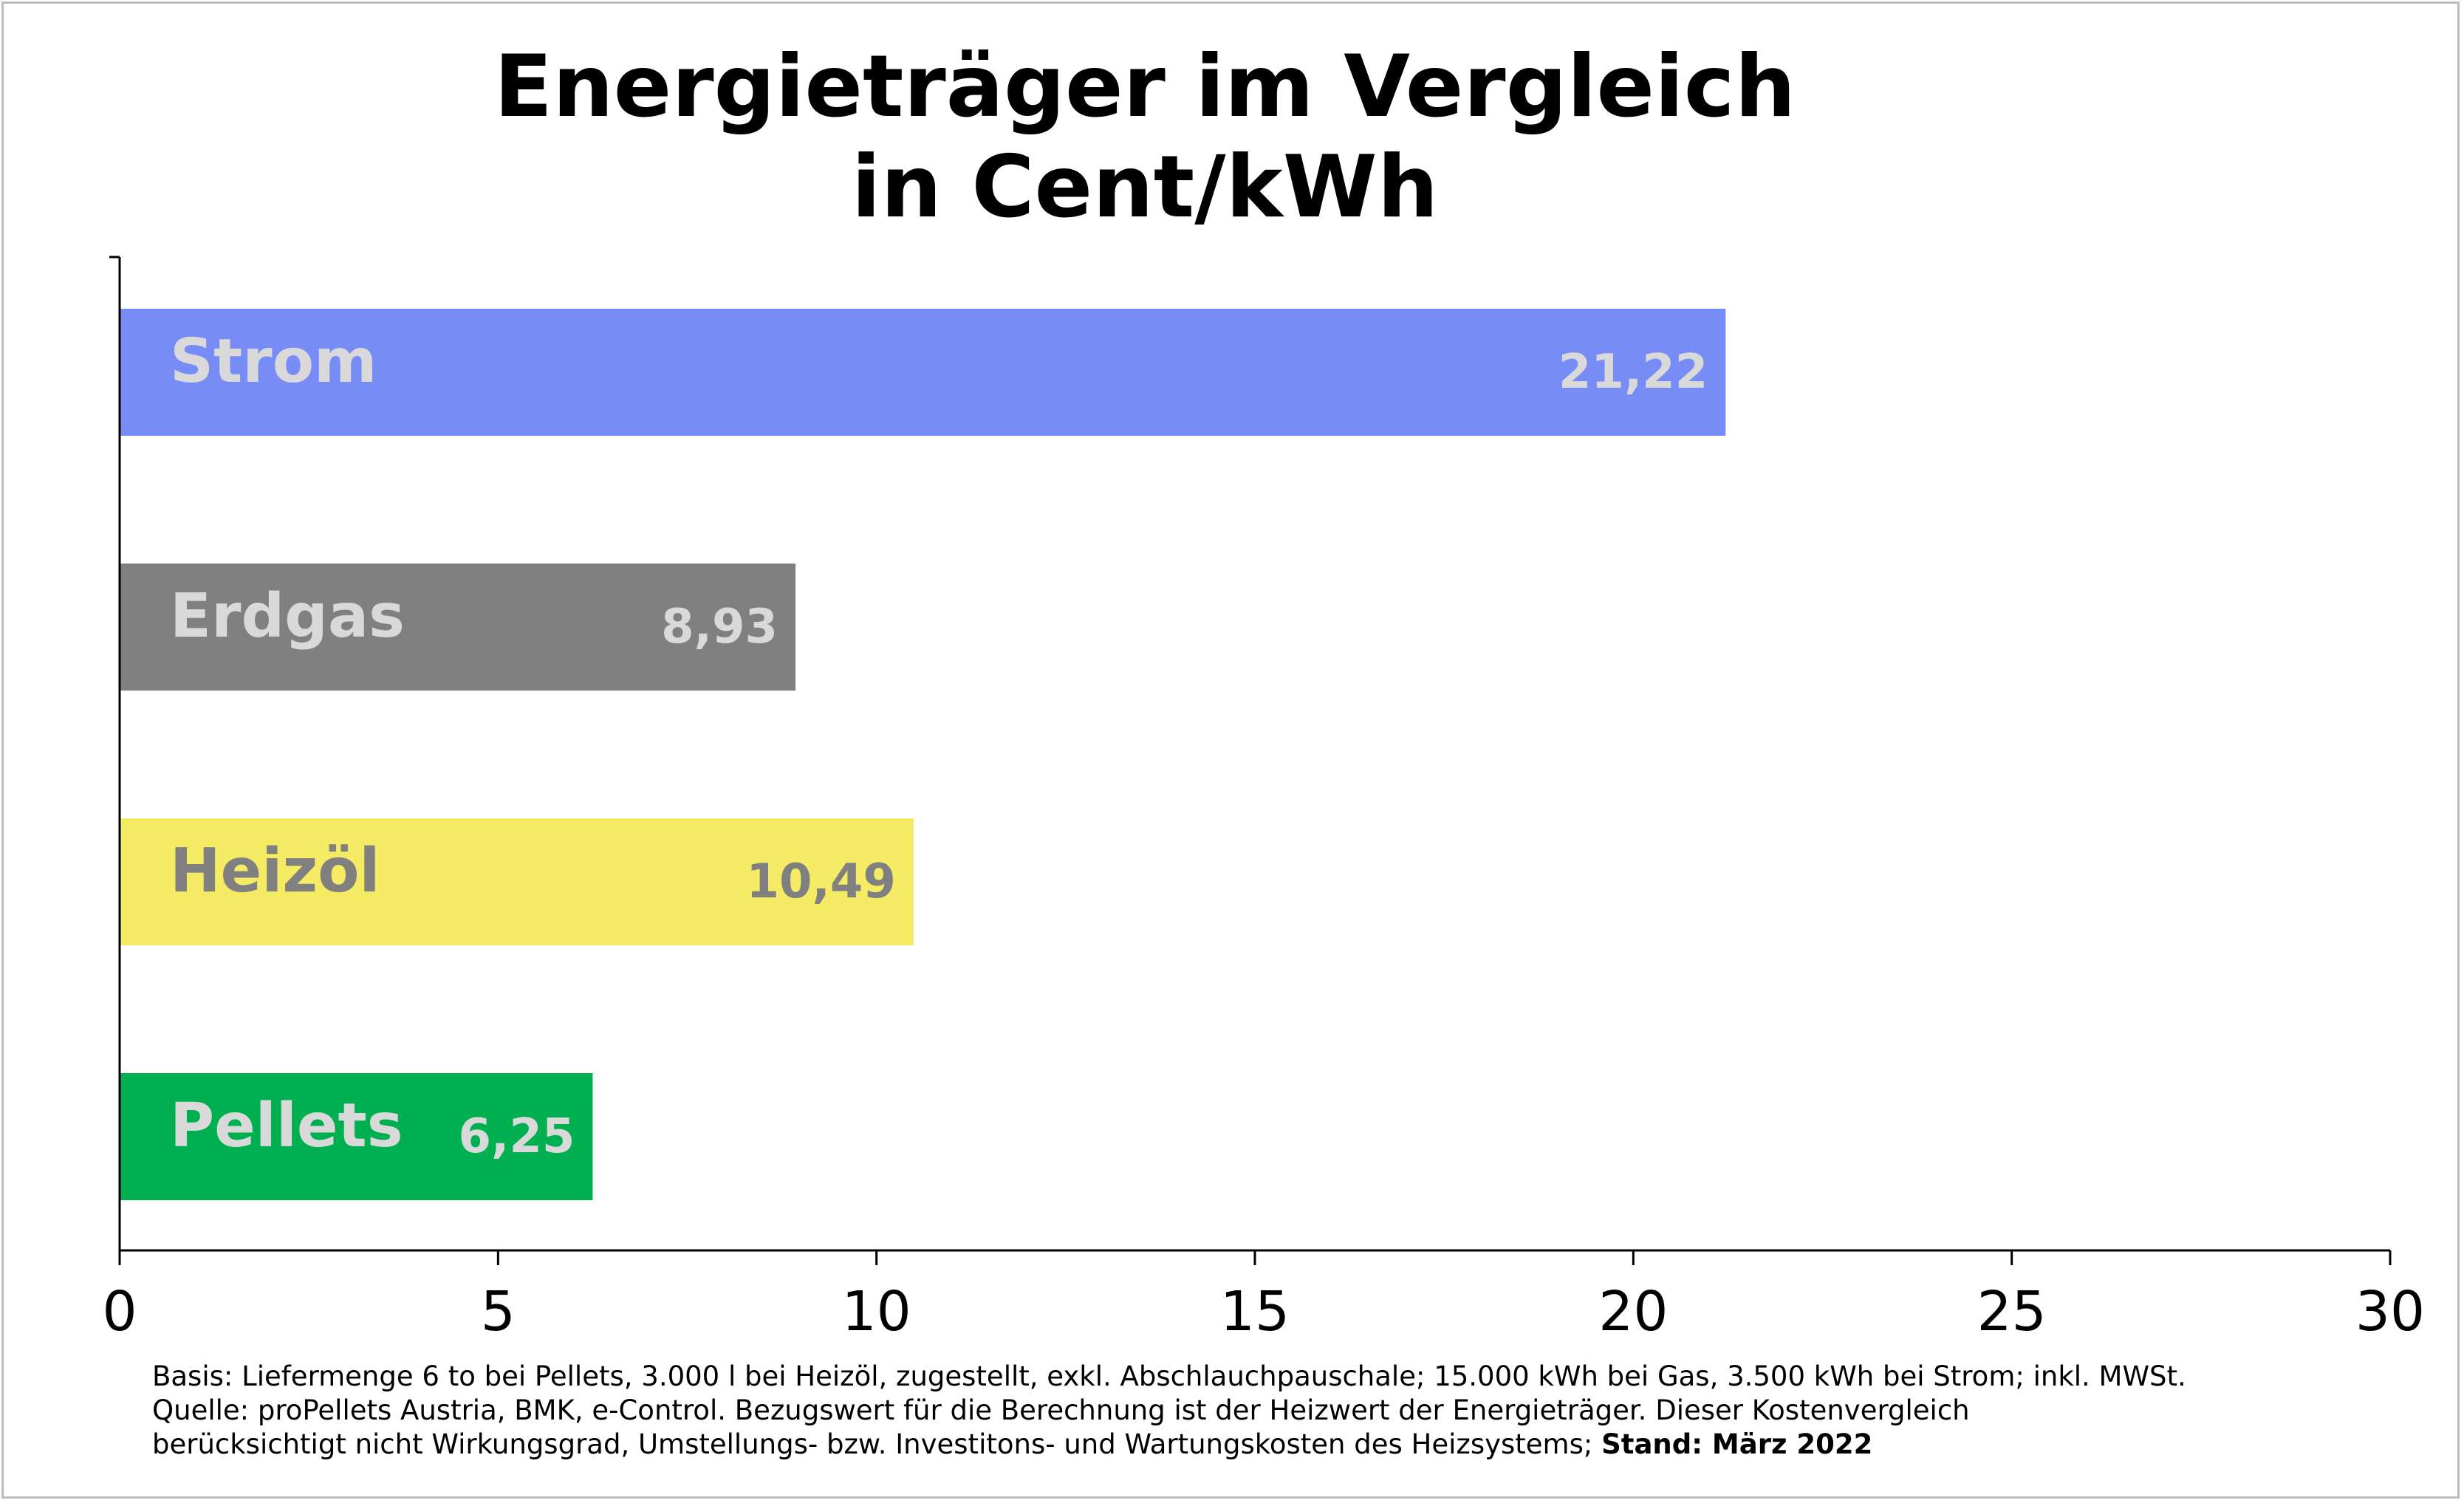  What do you see at coordinates (2390, 1312) in the screenshot?
I see `x-tick-label-30: 30` at bounding box center [2390, 1312].